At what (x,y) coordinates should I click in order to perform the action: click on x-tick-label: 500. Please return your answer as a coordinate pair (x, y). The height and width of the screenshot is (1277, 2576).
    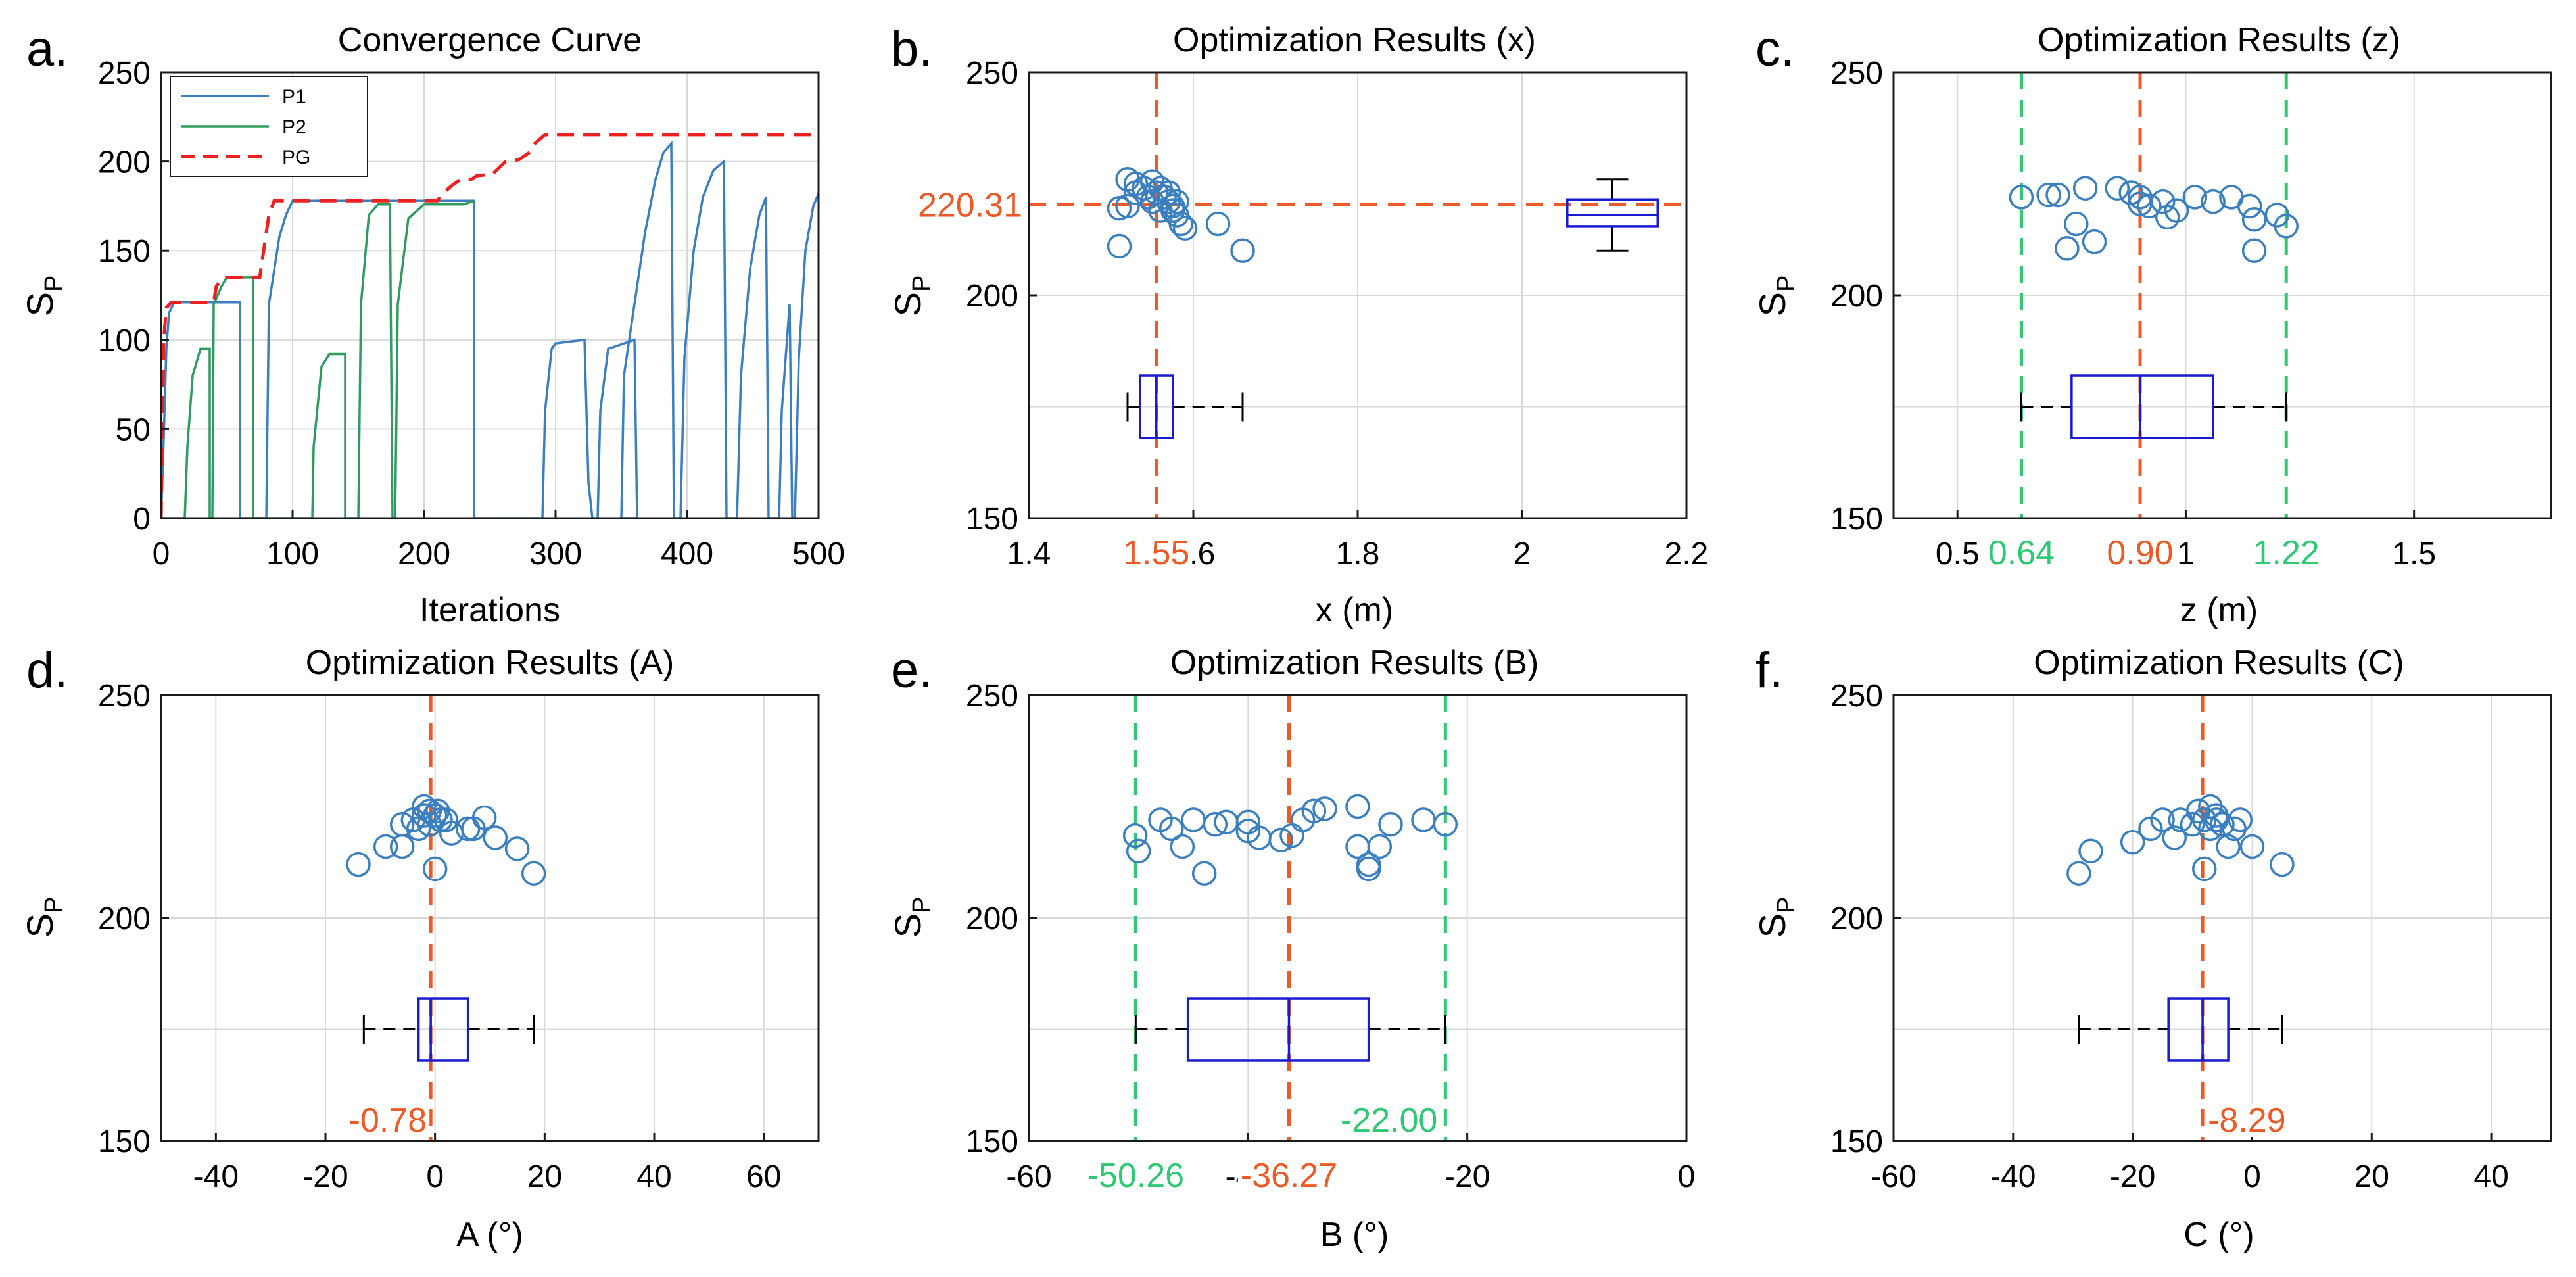
    Looking at the image, I should click on (818, 554).